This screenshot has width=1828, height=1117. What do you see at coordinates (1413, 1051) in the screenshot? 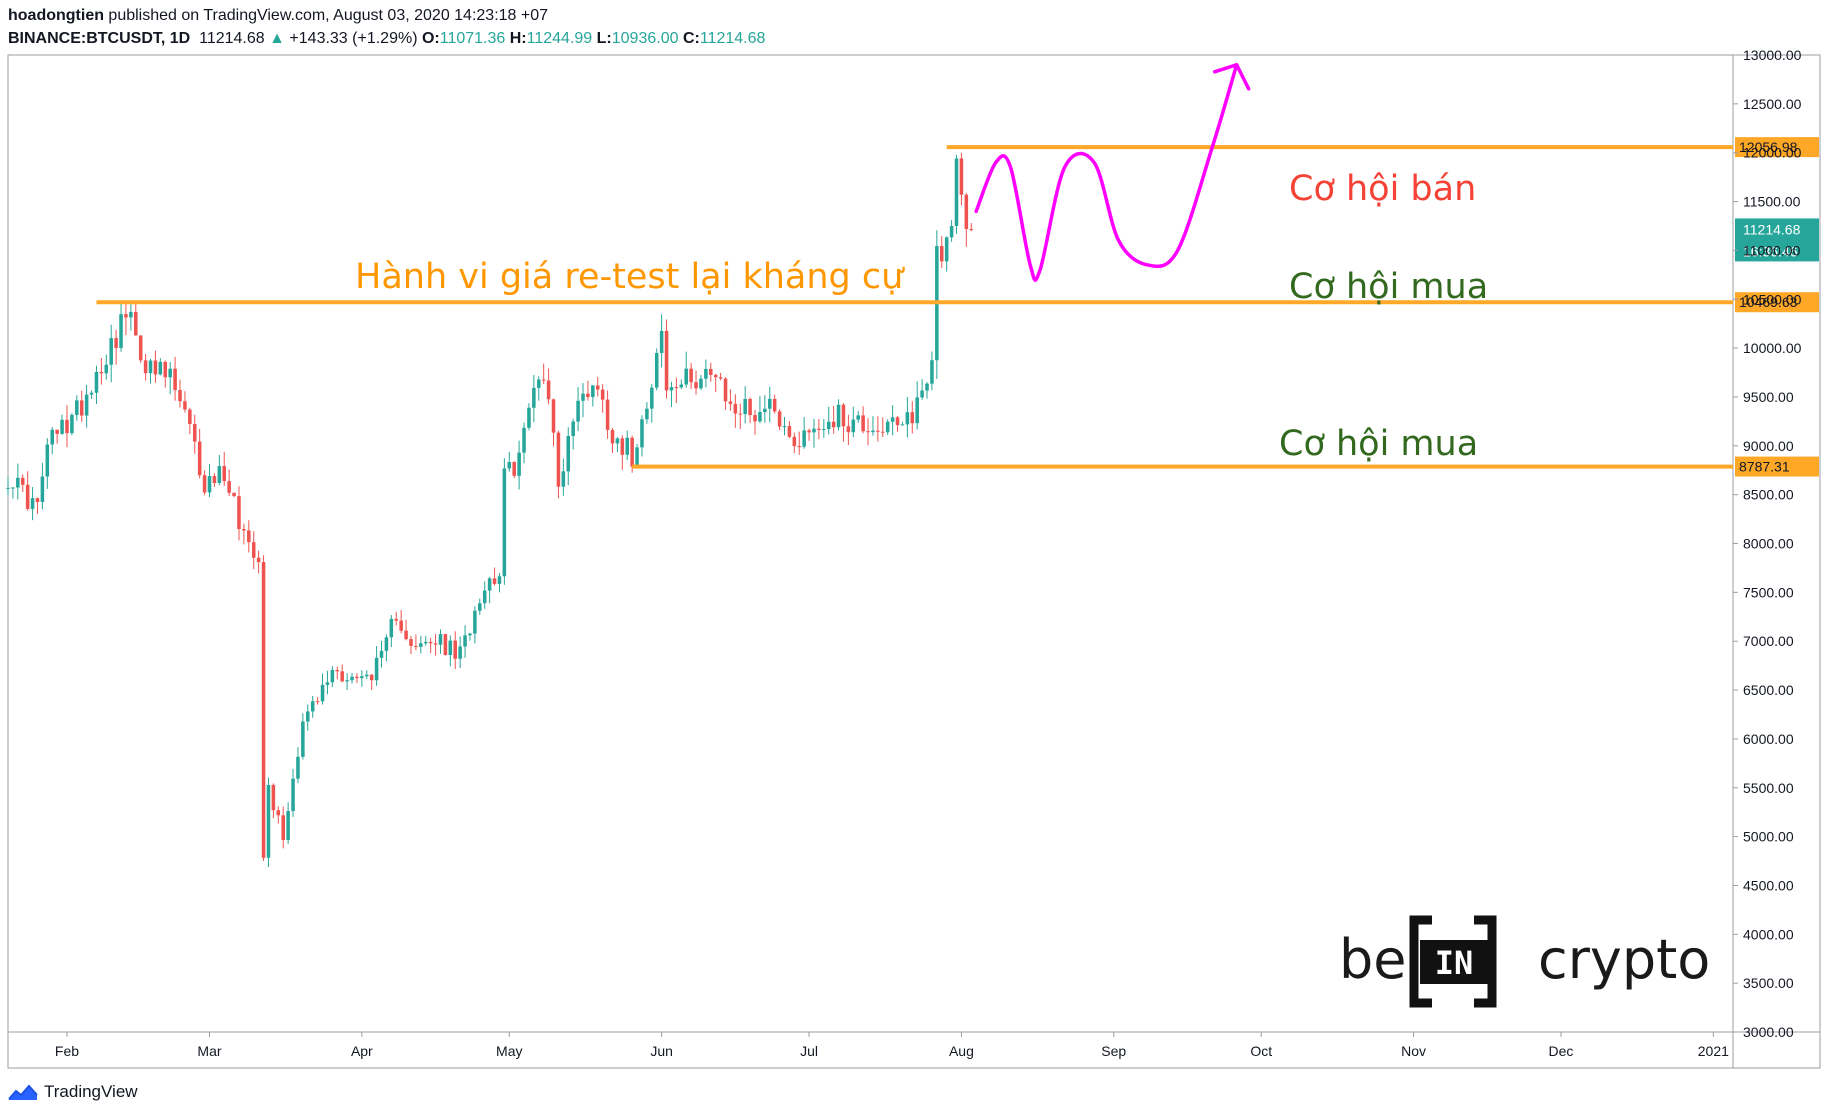
I see `x-tick-label: Nov` at bounding box center [1413, 1051].